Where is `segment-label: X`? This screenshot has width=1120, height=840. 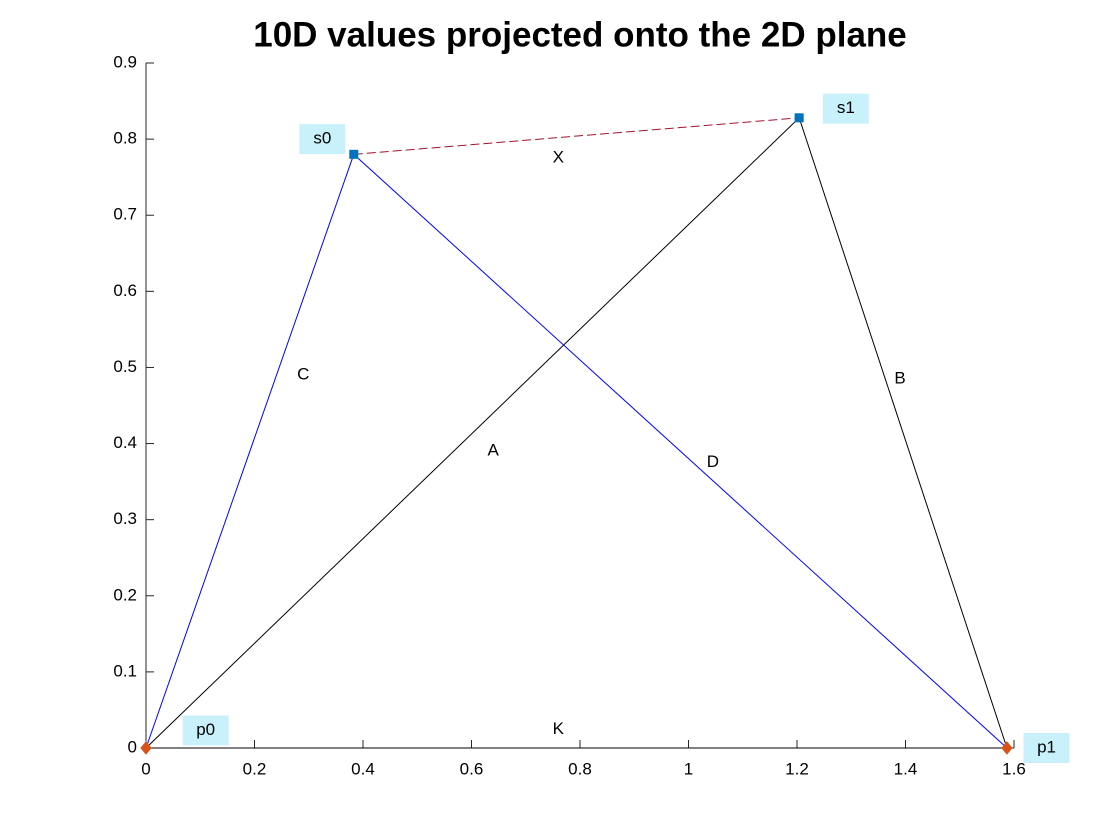
segment-label: X is located at coordinates (558, 157).